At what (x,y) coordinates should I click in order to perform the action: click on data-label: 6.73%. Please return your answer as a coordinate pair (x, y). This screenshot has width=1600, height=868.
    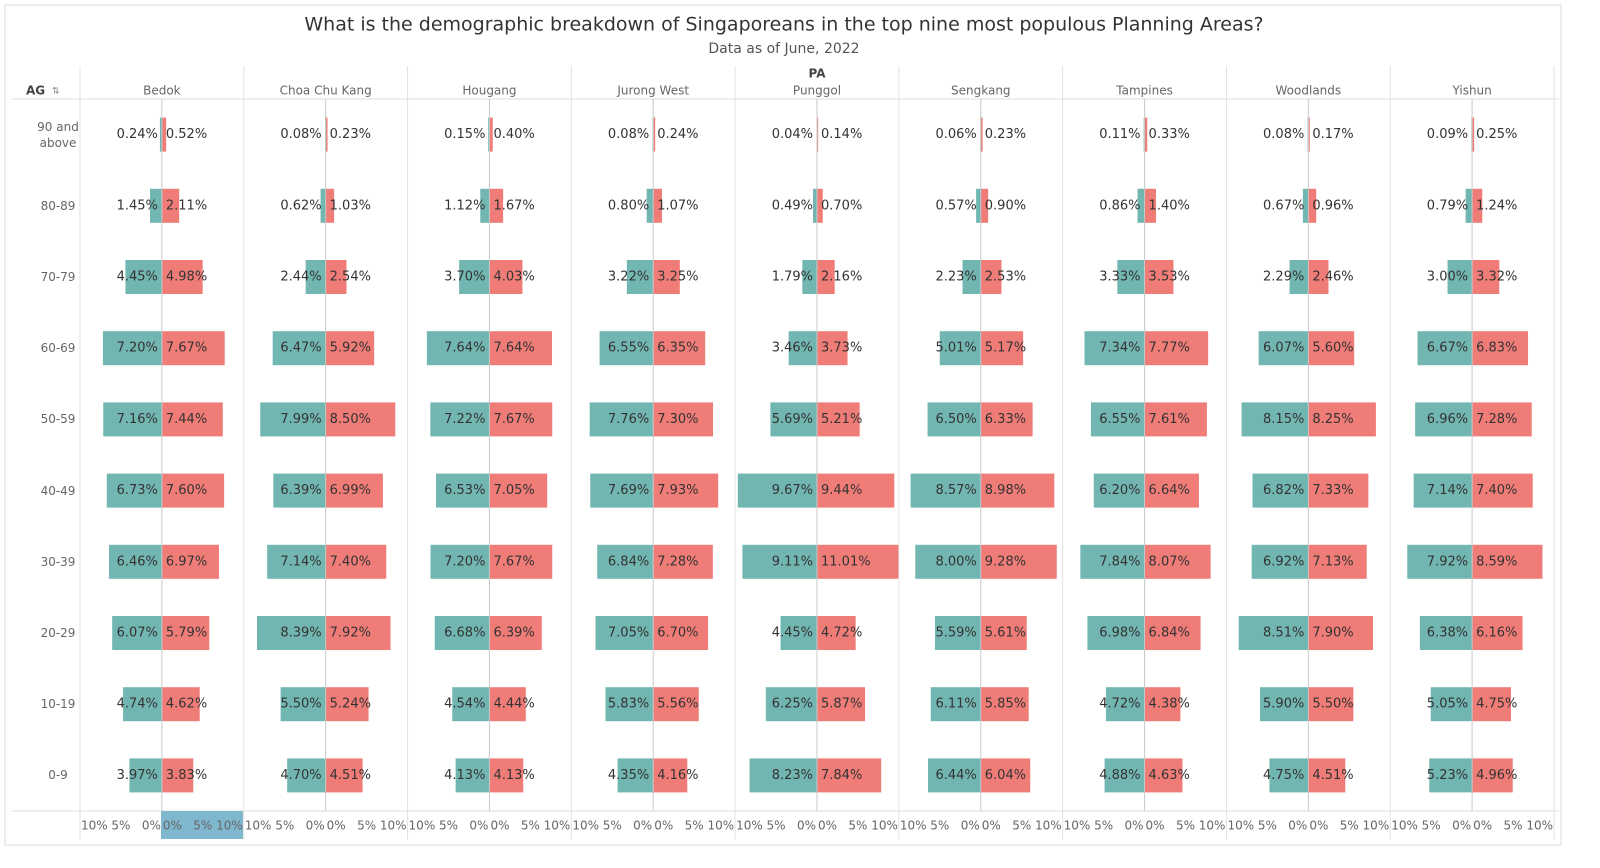
    Looking at the image, I should click on (137, 490).